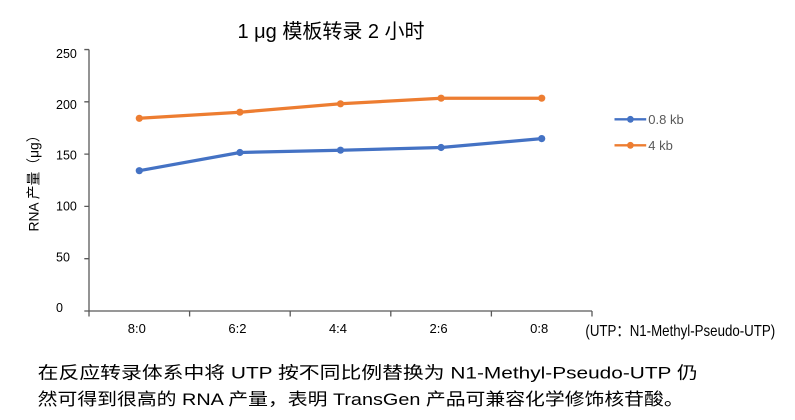 The height and width of the screenshot is (420, 795). Describe the element at coordinates (66, 156) in the screenshot. I see `svg-text: 150` at that location.